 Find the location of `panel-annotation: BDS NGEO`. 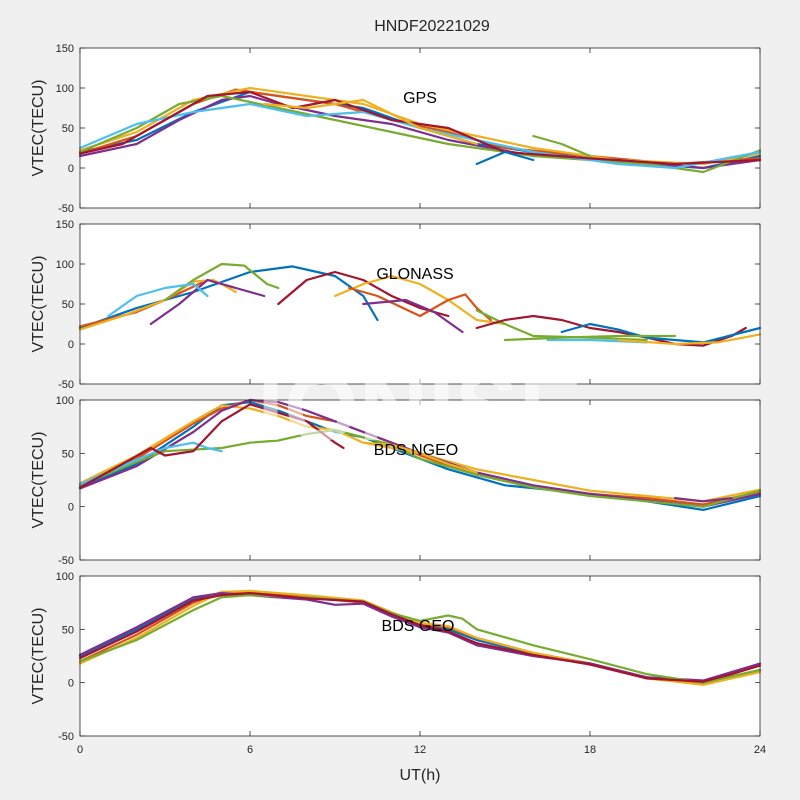

panel-annotation: BDS NGEO is located at coordinates (416, 450).